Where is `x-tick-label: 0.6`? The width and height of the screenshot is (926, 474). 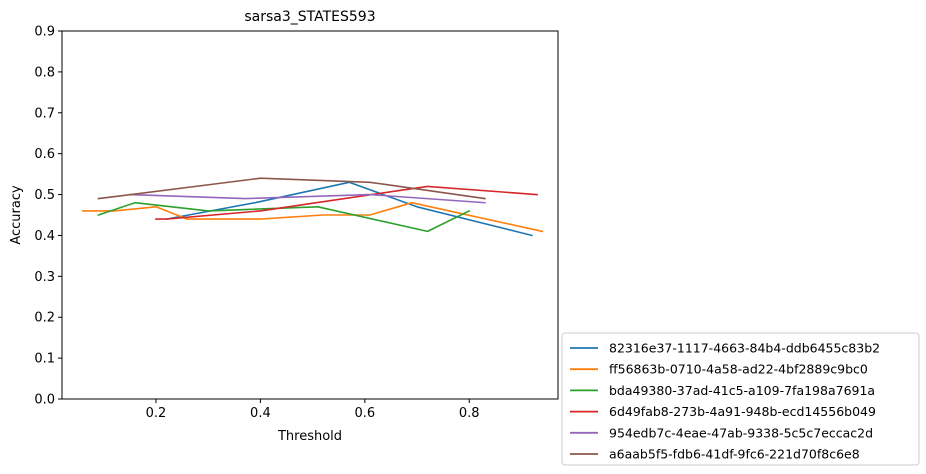
x-tick-label: 0.6 is located at coordinates (364, 413).